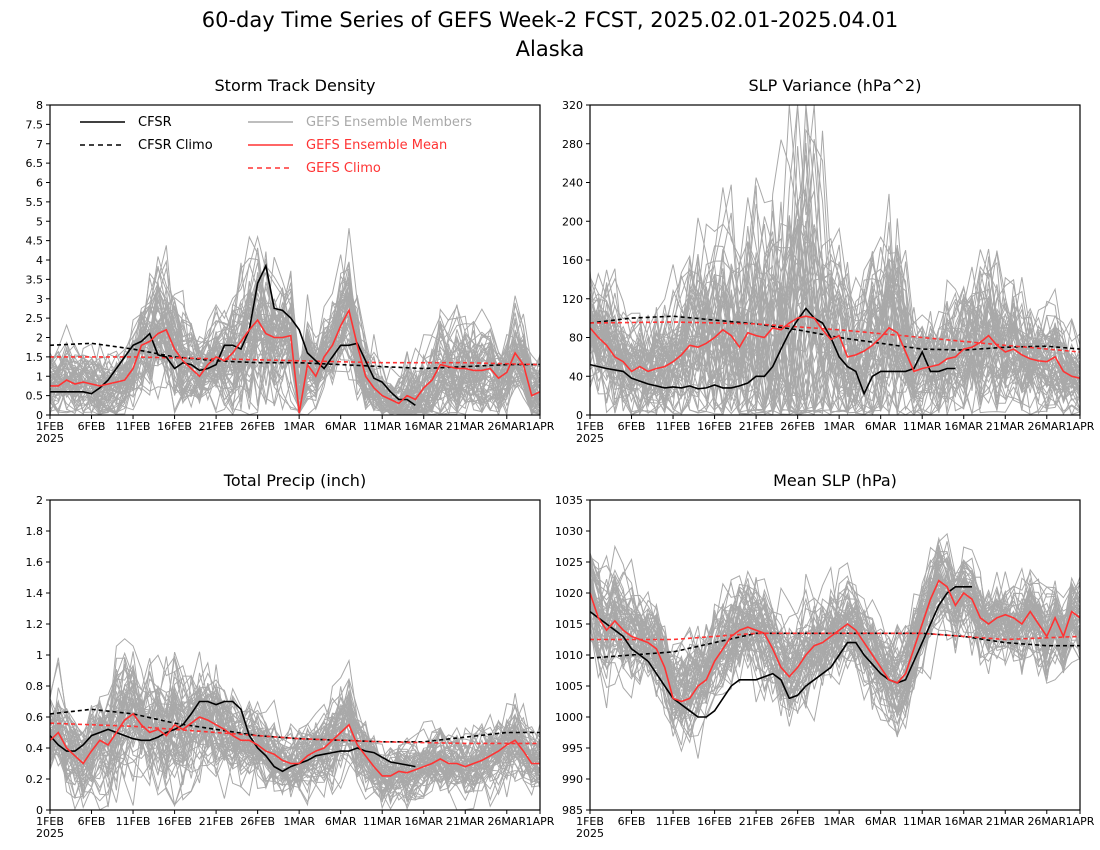  I want to click on y-tick-label: 320, so click(572, 105).